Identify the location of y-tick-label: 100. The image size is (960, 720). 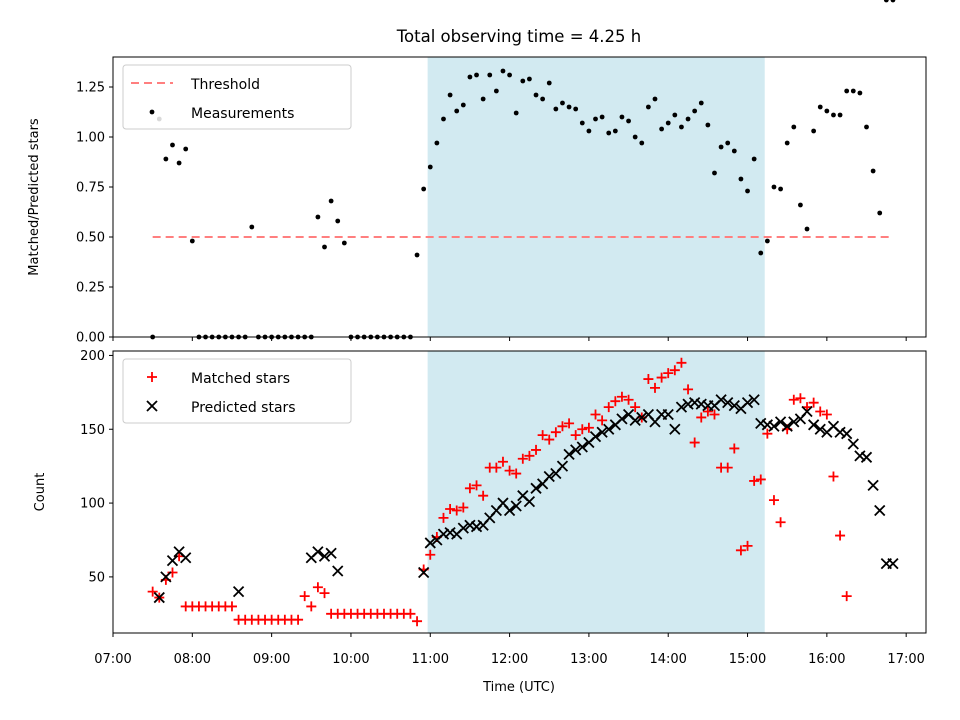
(92, 504).